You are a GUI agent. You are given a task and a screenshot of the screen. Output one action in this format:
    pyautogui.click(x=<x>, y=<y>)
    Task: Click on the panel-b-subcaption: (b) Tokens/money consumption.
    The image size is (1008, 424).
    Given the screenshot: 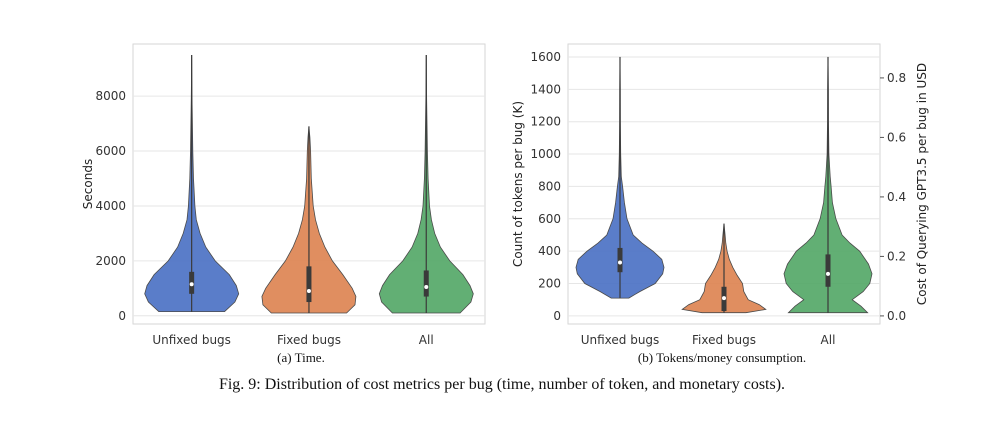 What is the action you would take?
    pyautogui.click(x=722, y=357)
    